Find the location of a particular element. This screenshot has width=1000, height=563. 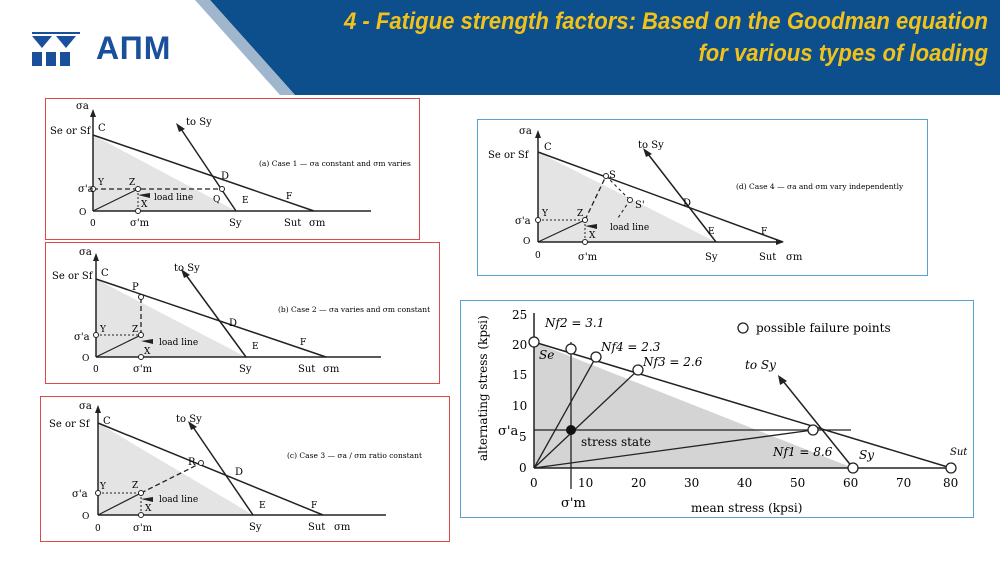

case2-sy: Sy is located at coordinates (245, 369).